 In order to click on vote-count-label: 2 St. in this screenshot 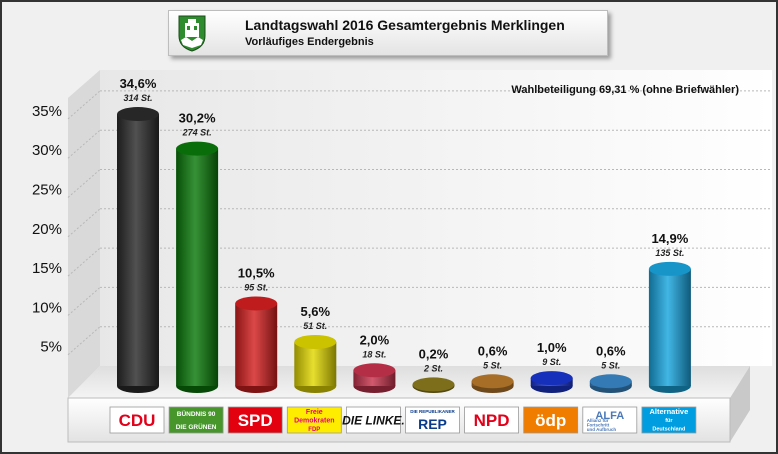, I will do `click(433, 368)`.